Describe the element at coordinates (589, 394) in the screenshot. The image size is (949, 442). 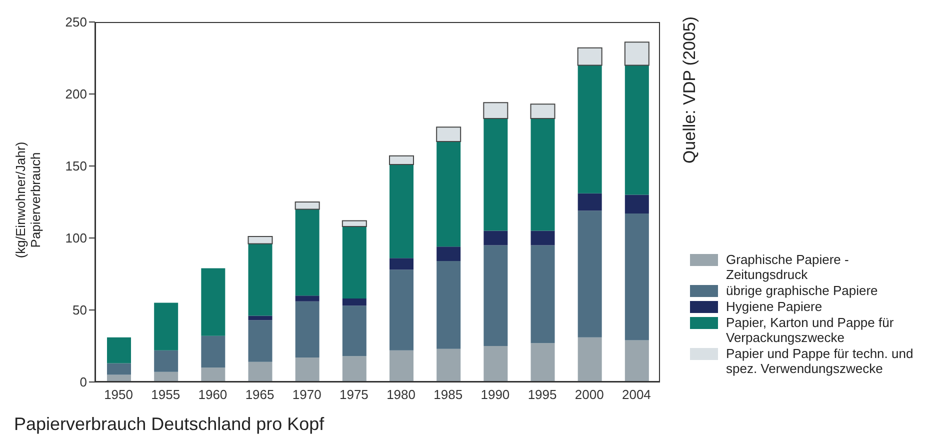
I see `x-tick-label: 2000` at that location.